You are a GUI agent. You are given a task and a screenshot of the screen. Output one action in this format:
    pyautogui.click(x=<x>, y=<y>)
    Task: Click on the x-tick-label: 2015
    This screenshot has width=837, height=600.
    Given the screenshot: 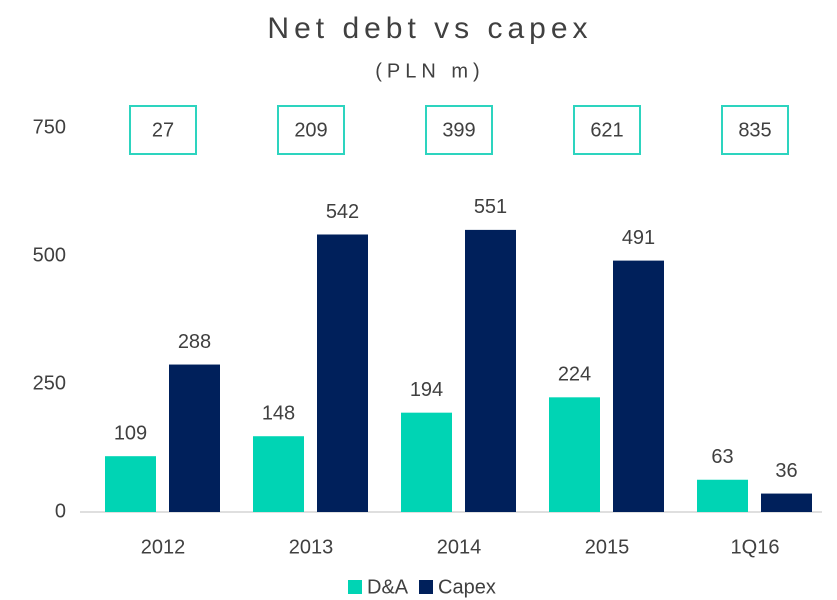 What is the action you would take?
    pyautogui.click(x=607, y=547)
    